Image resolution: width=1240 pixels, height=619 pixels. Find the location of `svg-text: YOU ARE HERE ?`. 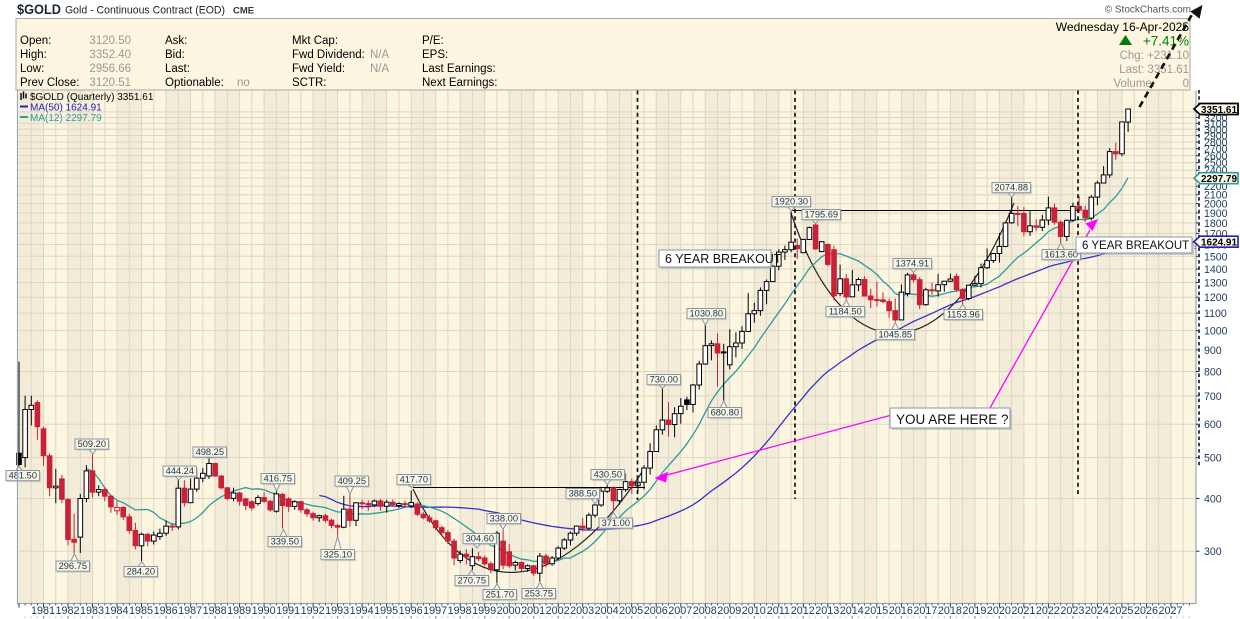

svg-text: YOU ARE HERE ? is located at coordinates (952, 419).